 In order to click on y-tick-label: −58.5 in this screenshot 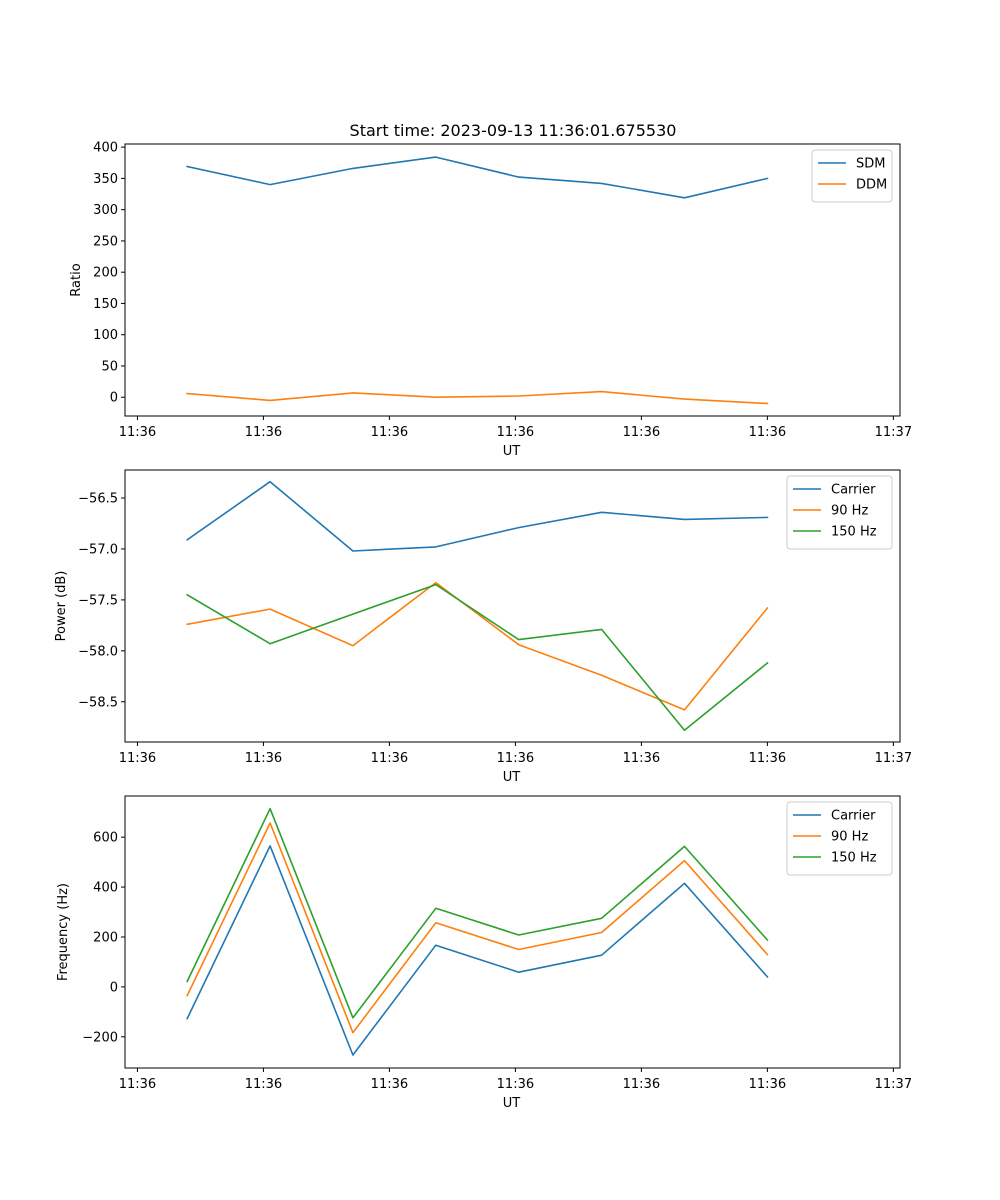, I will do `click(98, 702)`.